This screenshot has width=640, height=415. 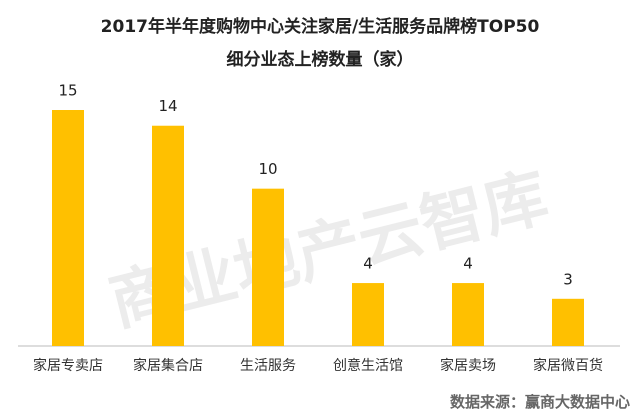 What do you see at coordinates (320, 26) in the screenshot?
I see `chart-title: 2017年半年度购物中心关注家居/生活服务品牌榜TOP50` at bounding box center [320, 26].